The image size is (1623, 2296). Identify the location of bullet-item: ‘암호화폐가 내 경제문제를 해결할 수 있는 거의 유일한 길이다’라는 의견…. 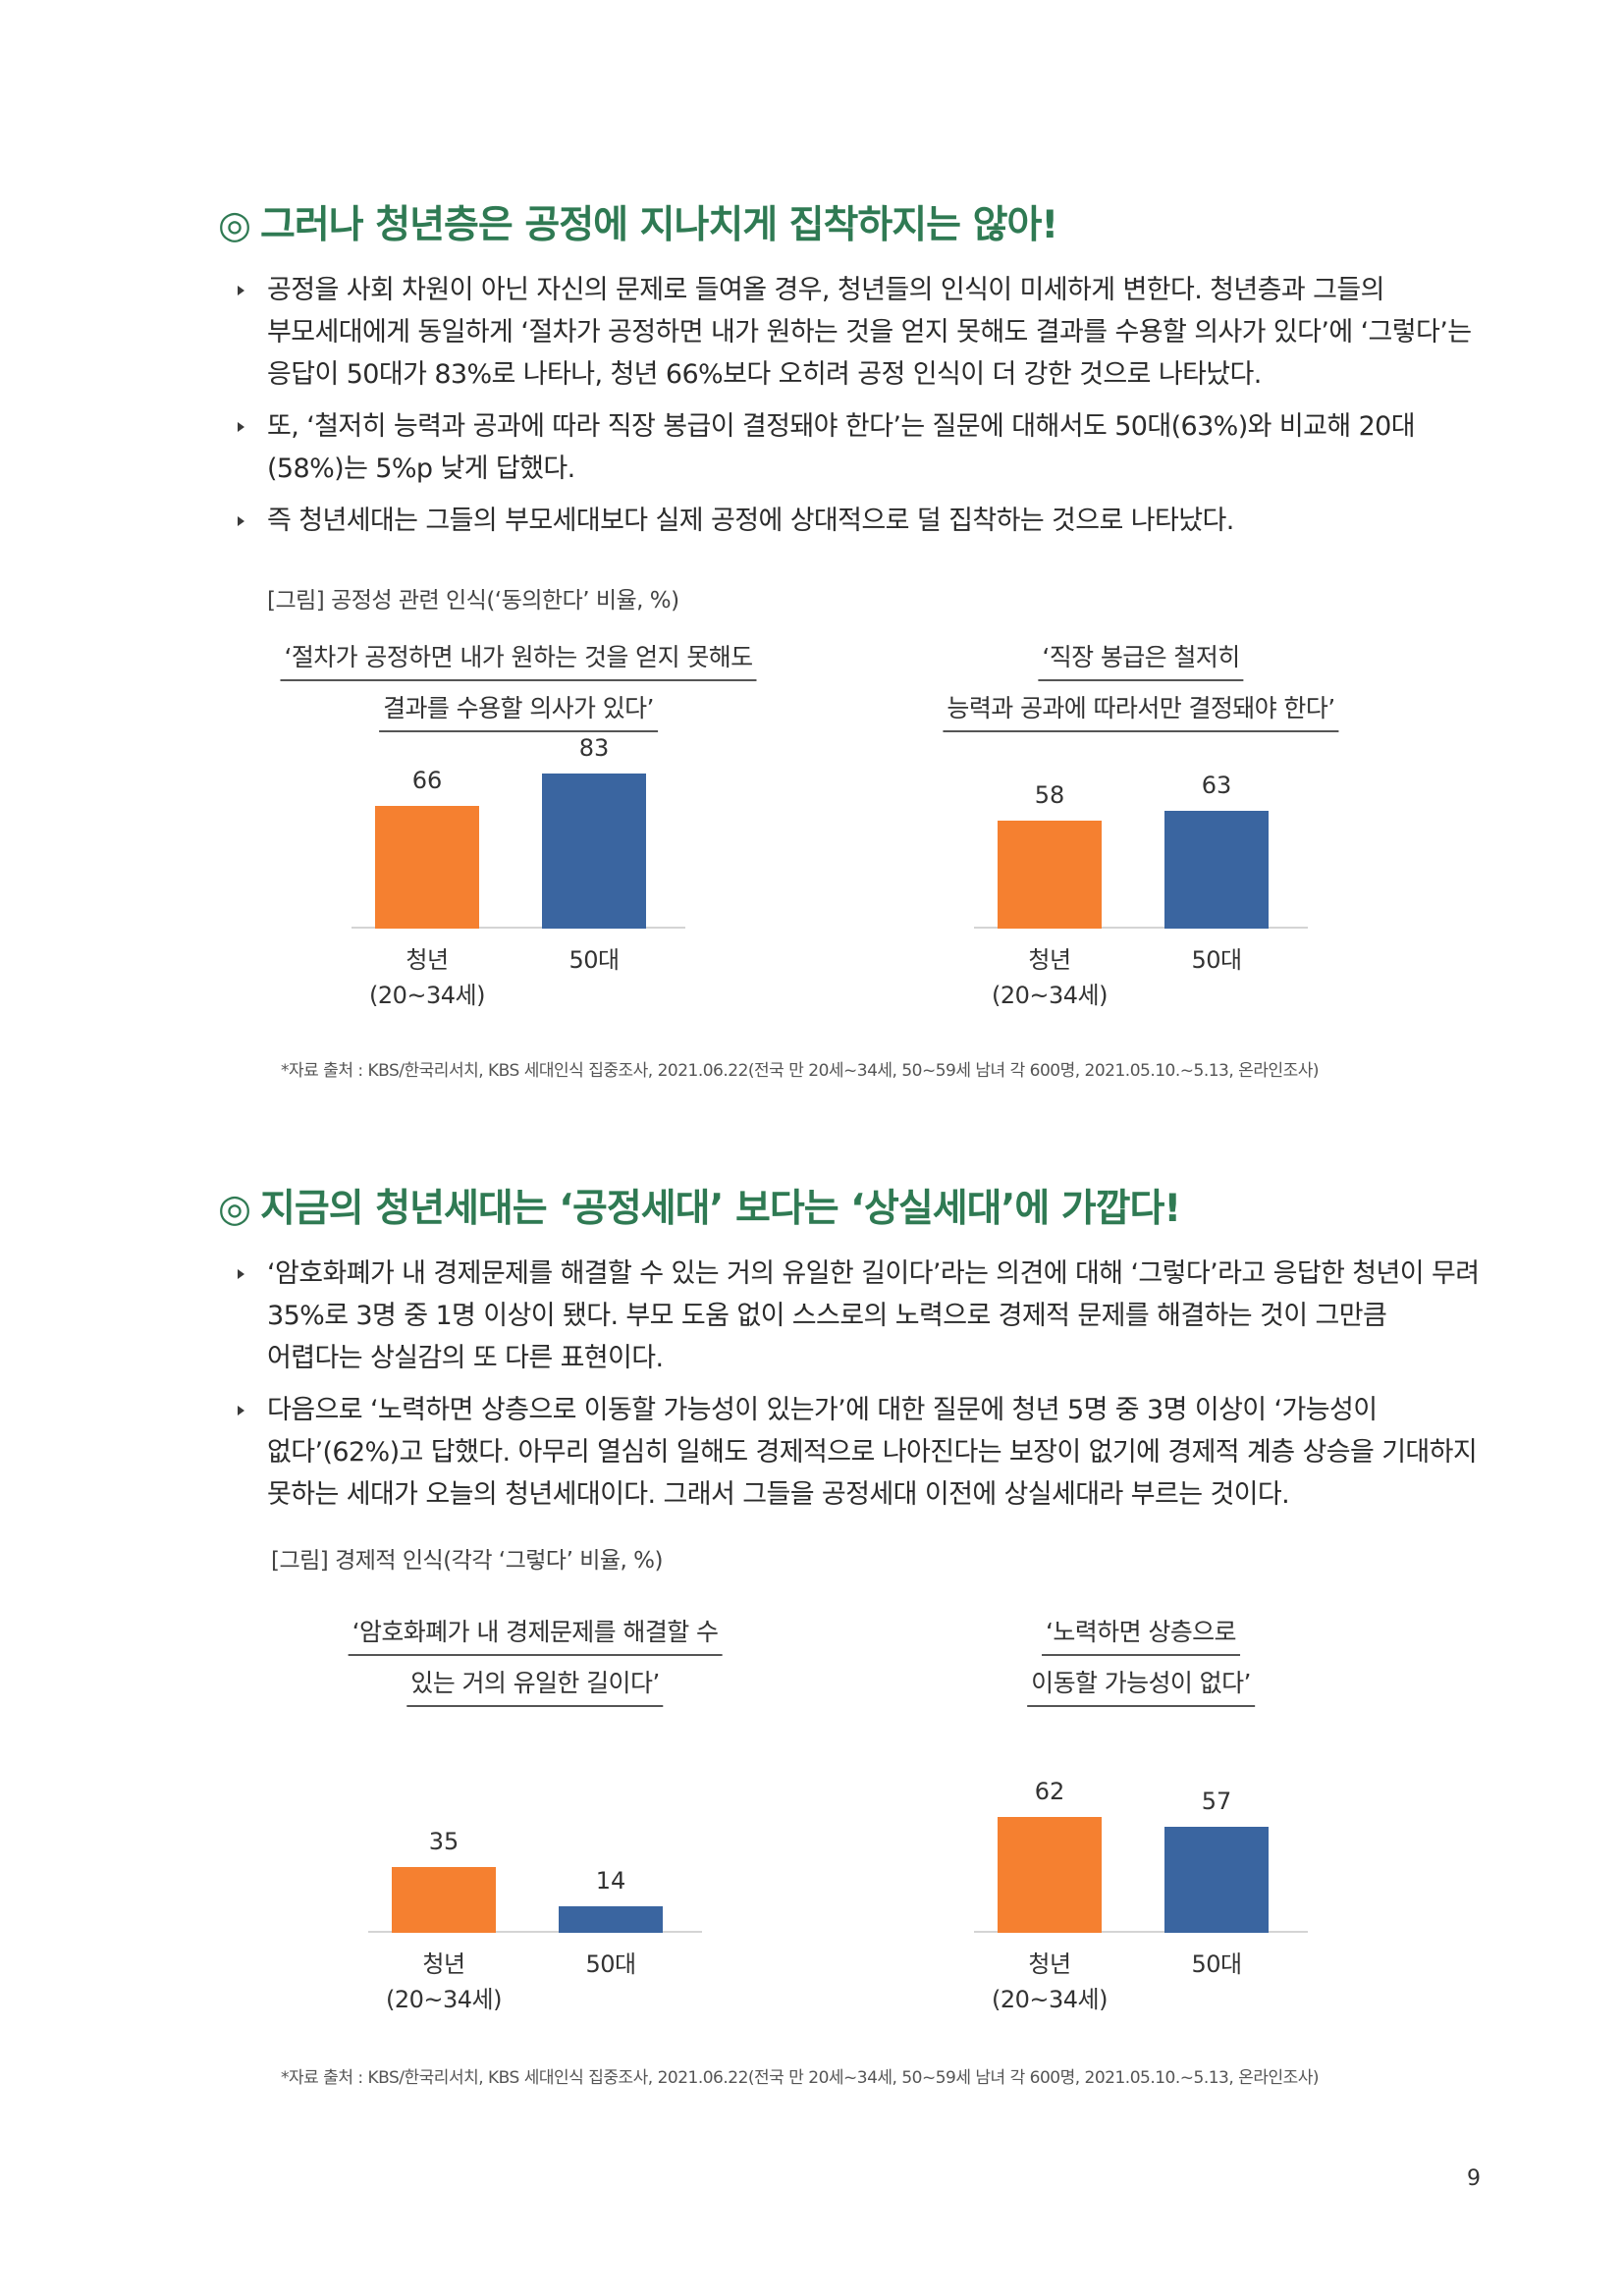
(859, 1316).